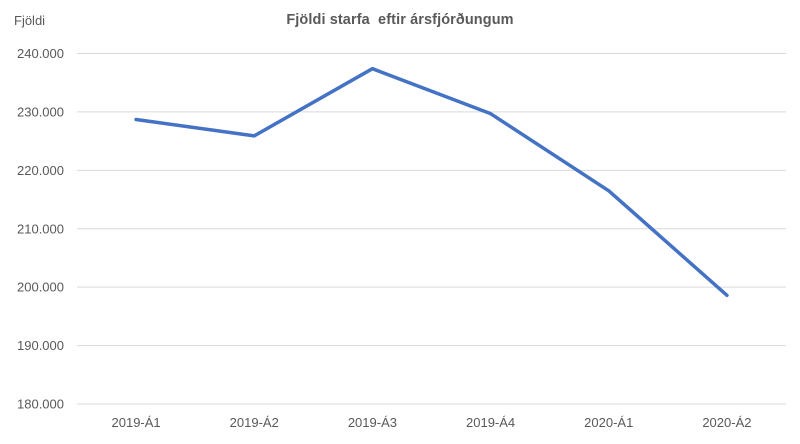 This screenshot has height=444, width=800. What do you see at coordinates (40, 170) in the screenshot?
I see `y-tick-label: 220.000` at bounding box center [40, 170].